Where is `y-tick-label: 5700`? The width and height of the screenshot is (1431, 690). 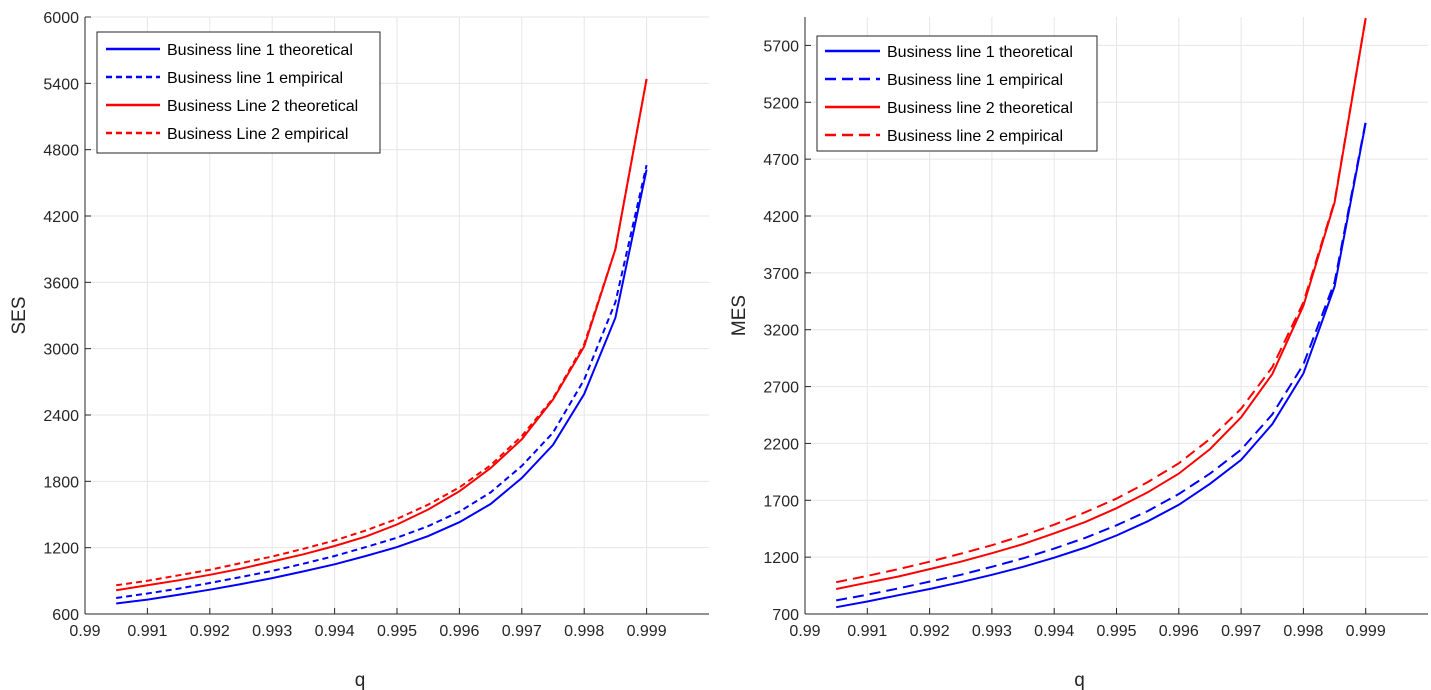
y-tick-label: 5700 is located at coordinates (781, 46).